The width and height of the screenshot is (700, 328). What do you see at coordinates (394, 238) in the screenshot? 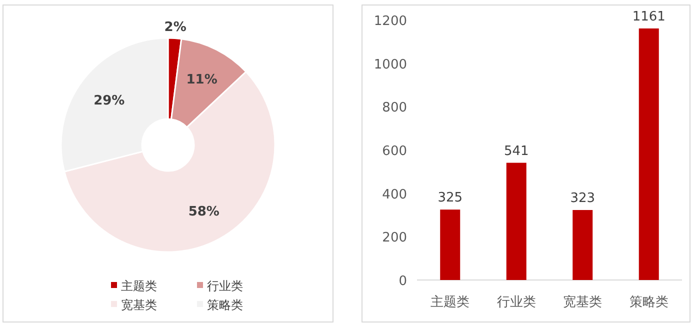
I see `y-tick-label: 200` at bounding box center [394, 238].